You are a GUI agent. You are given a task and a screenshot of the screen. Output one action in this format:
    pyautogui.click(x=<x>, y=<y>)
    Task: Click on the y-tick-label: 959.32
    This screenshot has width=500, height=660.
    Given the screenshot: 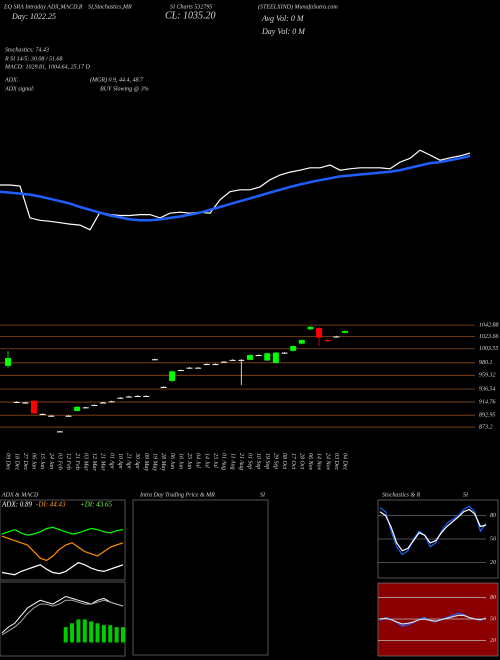 What is the action you would take?
    pyautogui.click(x=487, y=376)
    